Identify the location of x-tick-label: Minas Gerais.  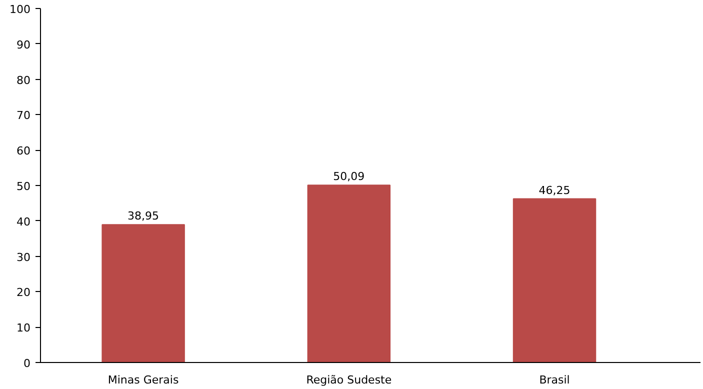
(143, 380).